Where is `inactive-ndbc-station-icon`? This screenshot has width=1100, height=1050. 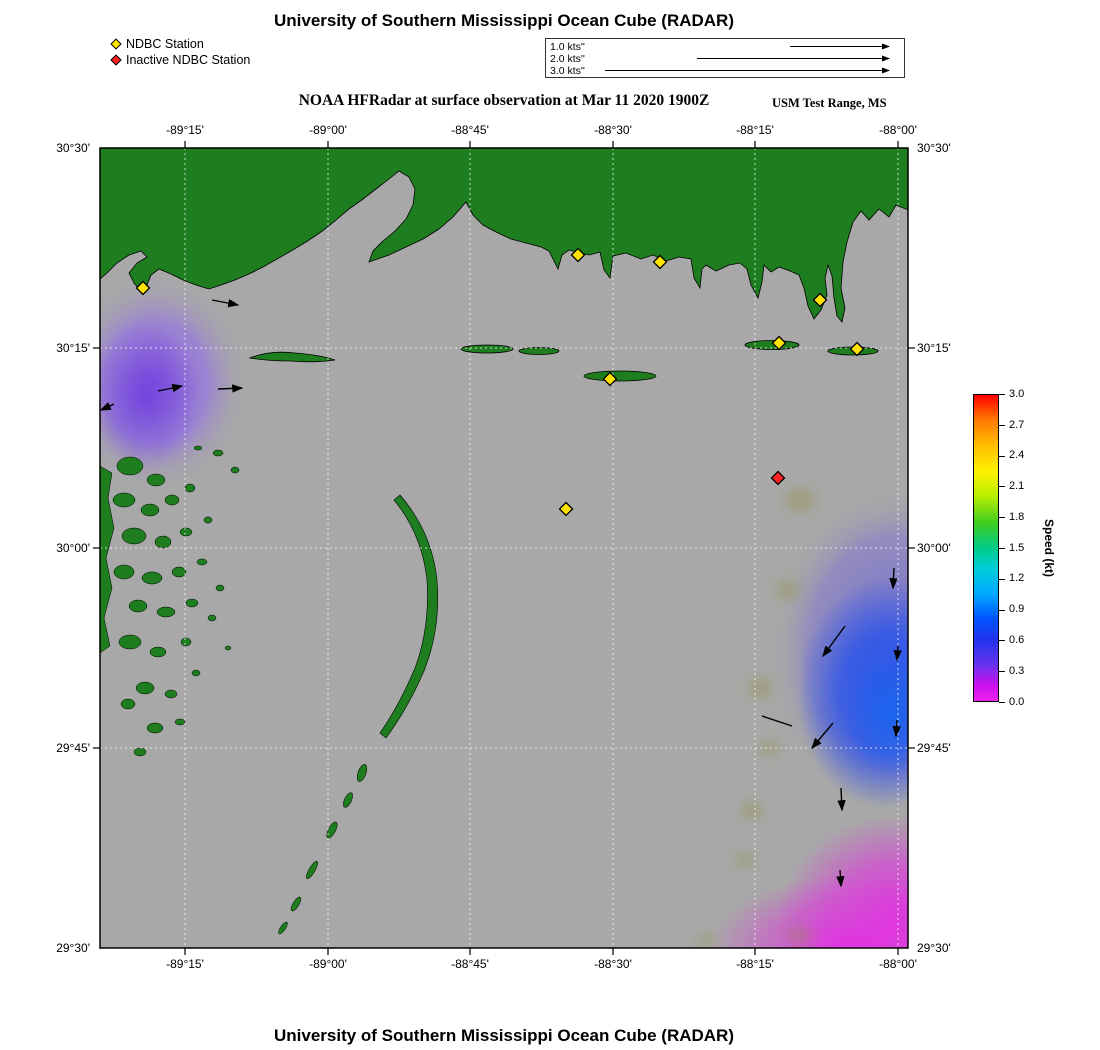
inactive-ndbc-station-icon is located at coordinates (116, 60).